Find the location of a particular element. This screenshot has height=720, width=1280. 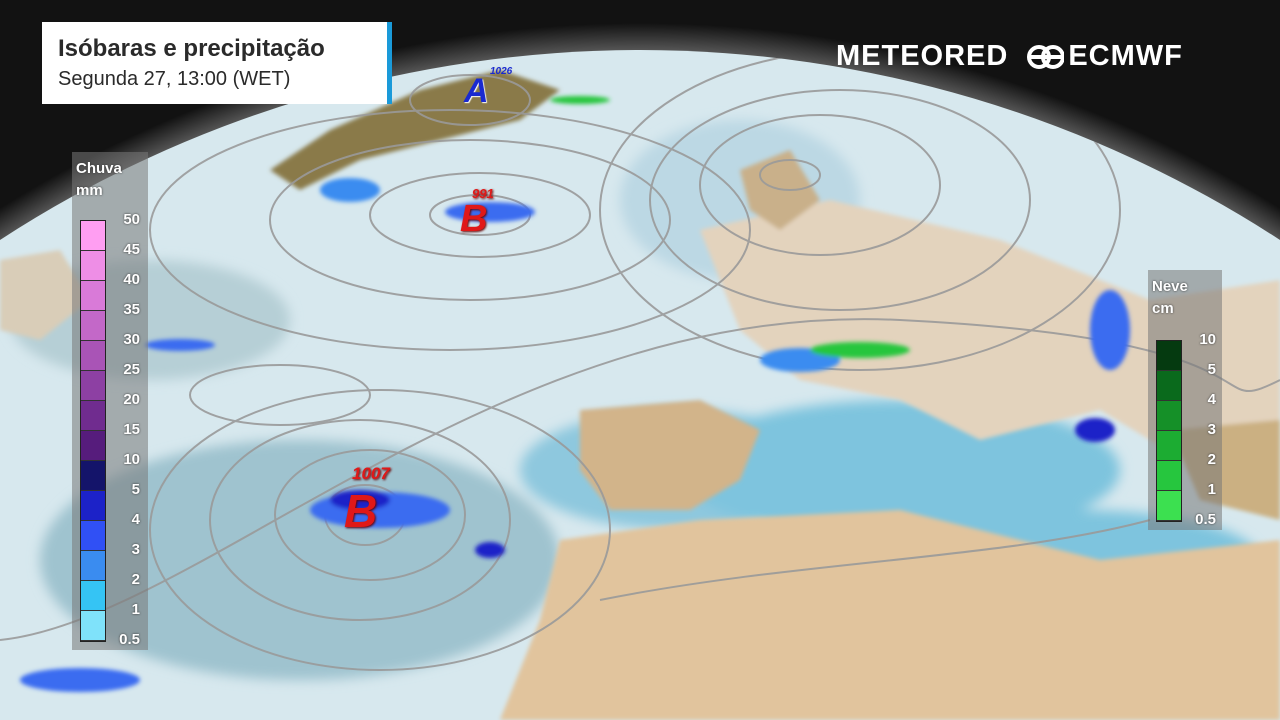

rain-legend-tick: 50 is located at coordinates (131, 219).